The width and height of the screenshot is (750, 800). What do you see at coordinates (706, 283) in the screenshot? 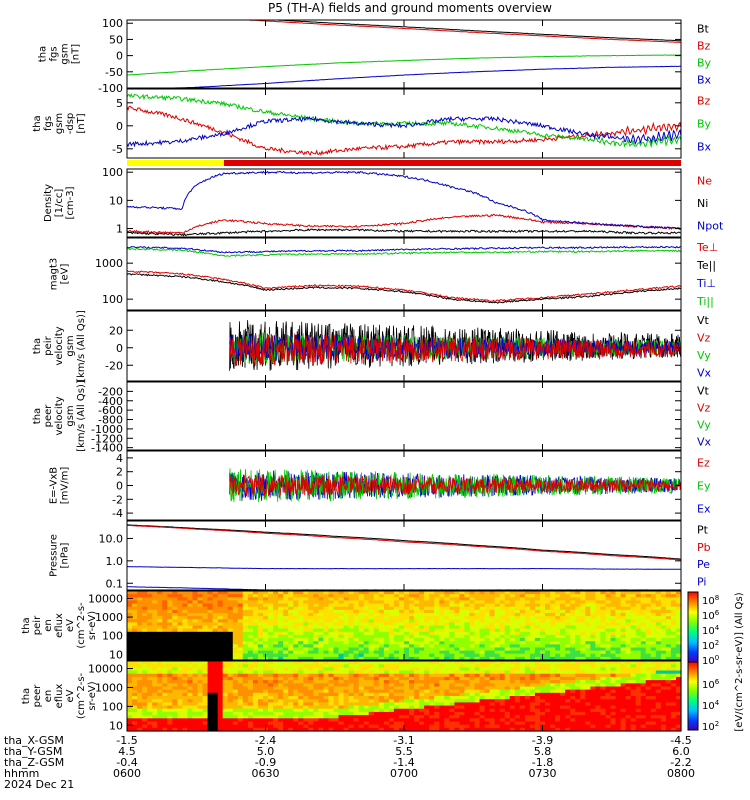
I see `legend-label-Ti⊥: Ti⊥` at bounding box center [706, 283].